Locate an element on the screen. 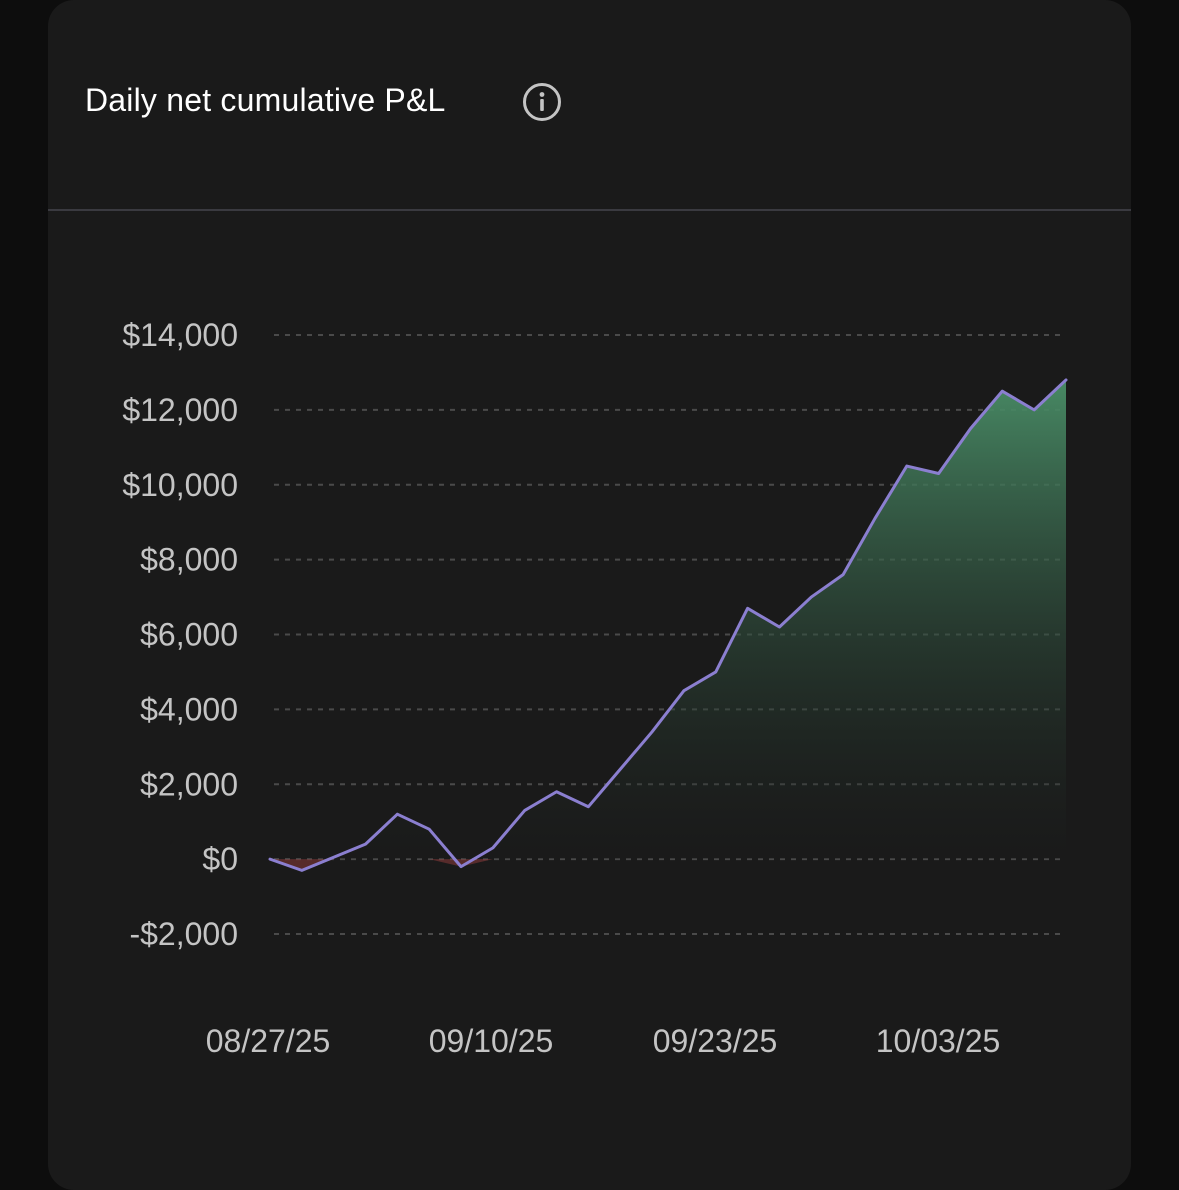 This screenshot has width=1179, height=1190. y-tick-label: -$2,000 is located at coordinates (183, 934).